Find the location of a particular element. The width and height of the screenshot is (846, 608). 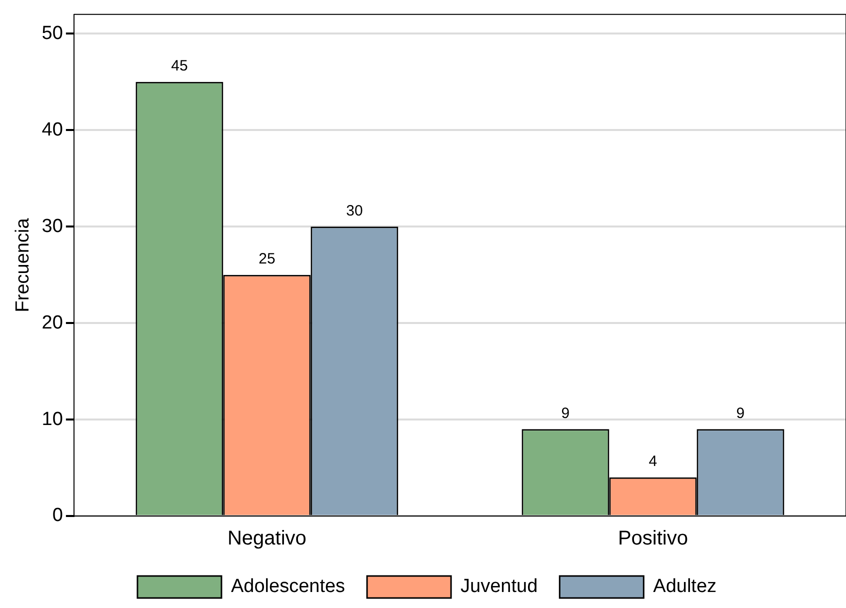

data-label: 45 is located at coordinates (179, 66).